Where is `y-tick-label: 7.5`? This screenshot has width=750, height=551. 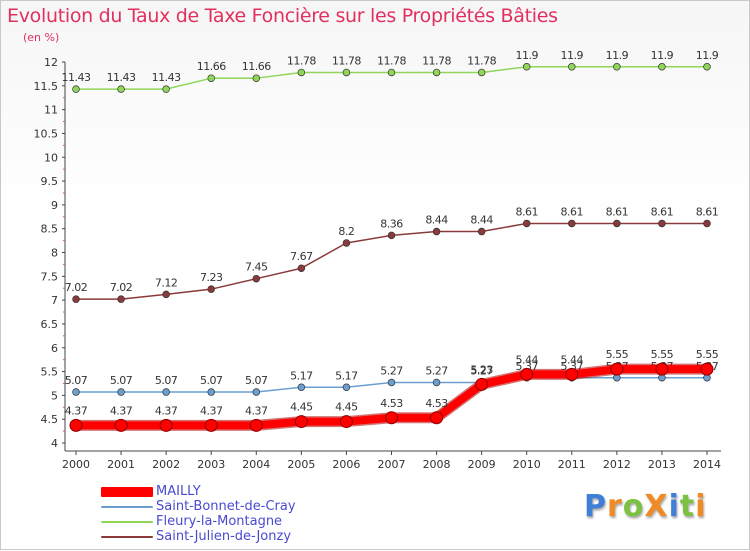 y-tick-label: 7.5 is located at coordinates (50, 276).